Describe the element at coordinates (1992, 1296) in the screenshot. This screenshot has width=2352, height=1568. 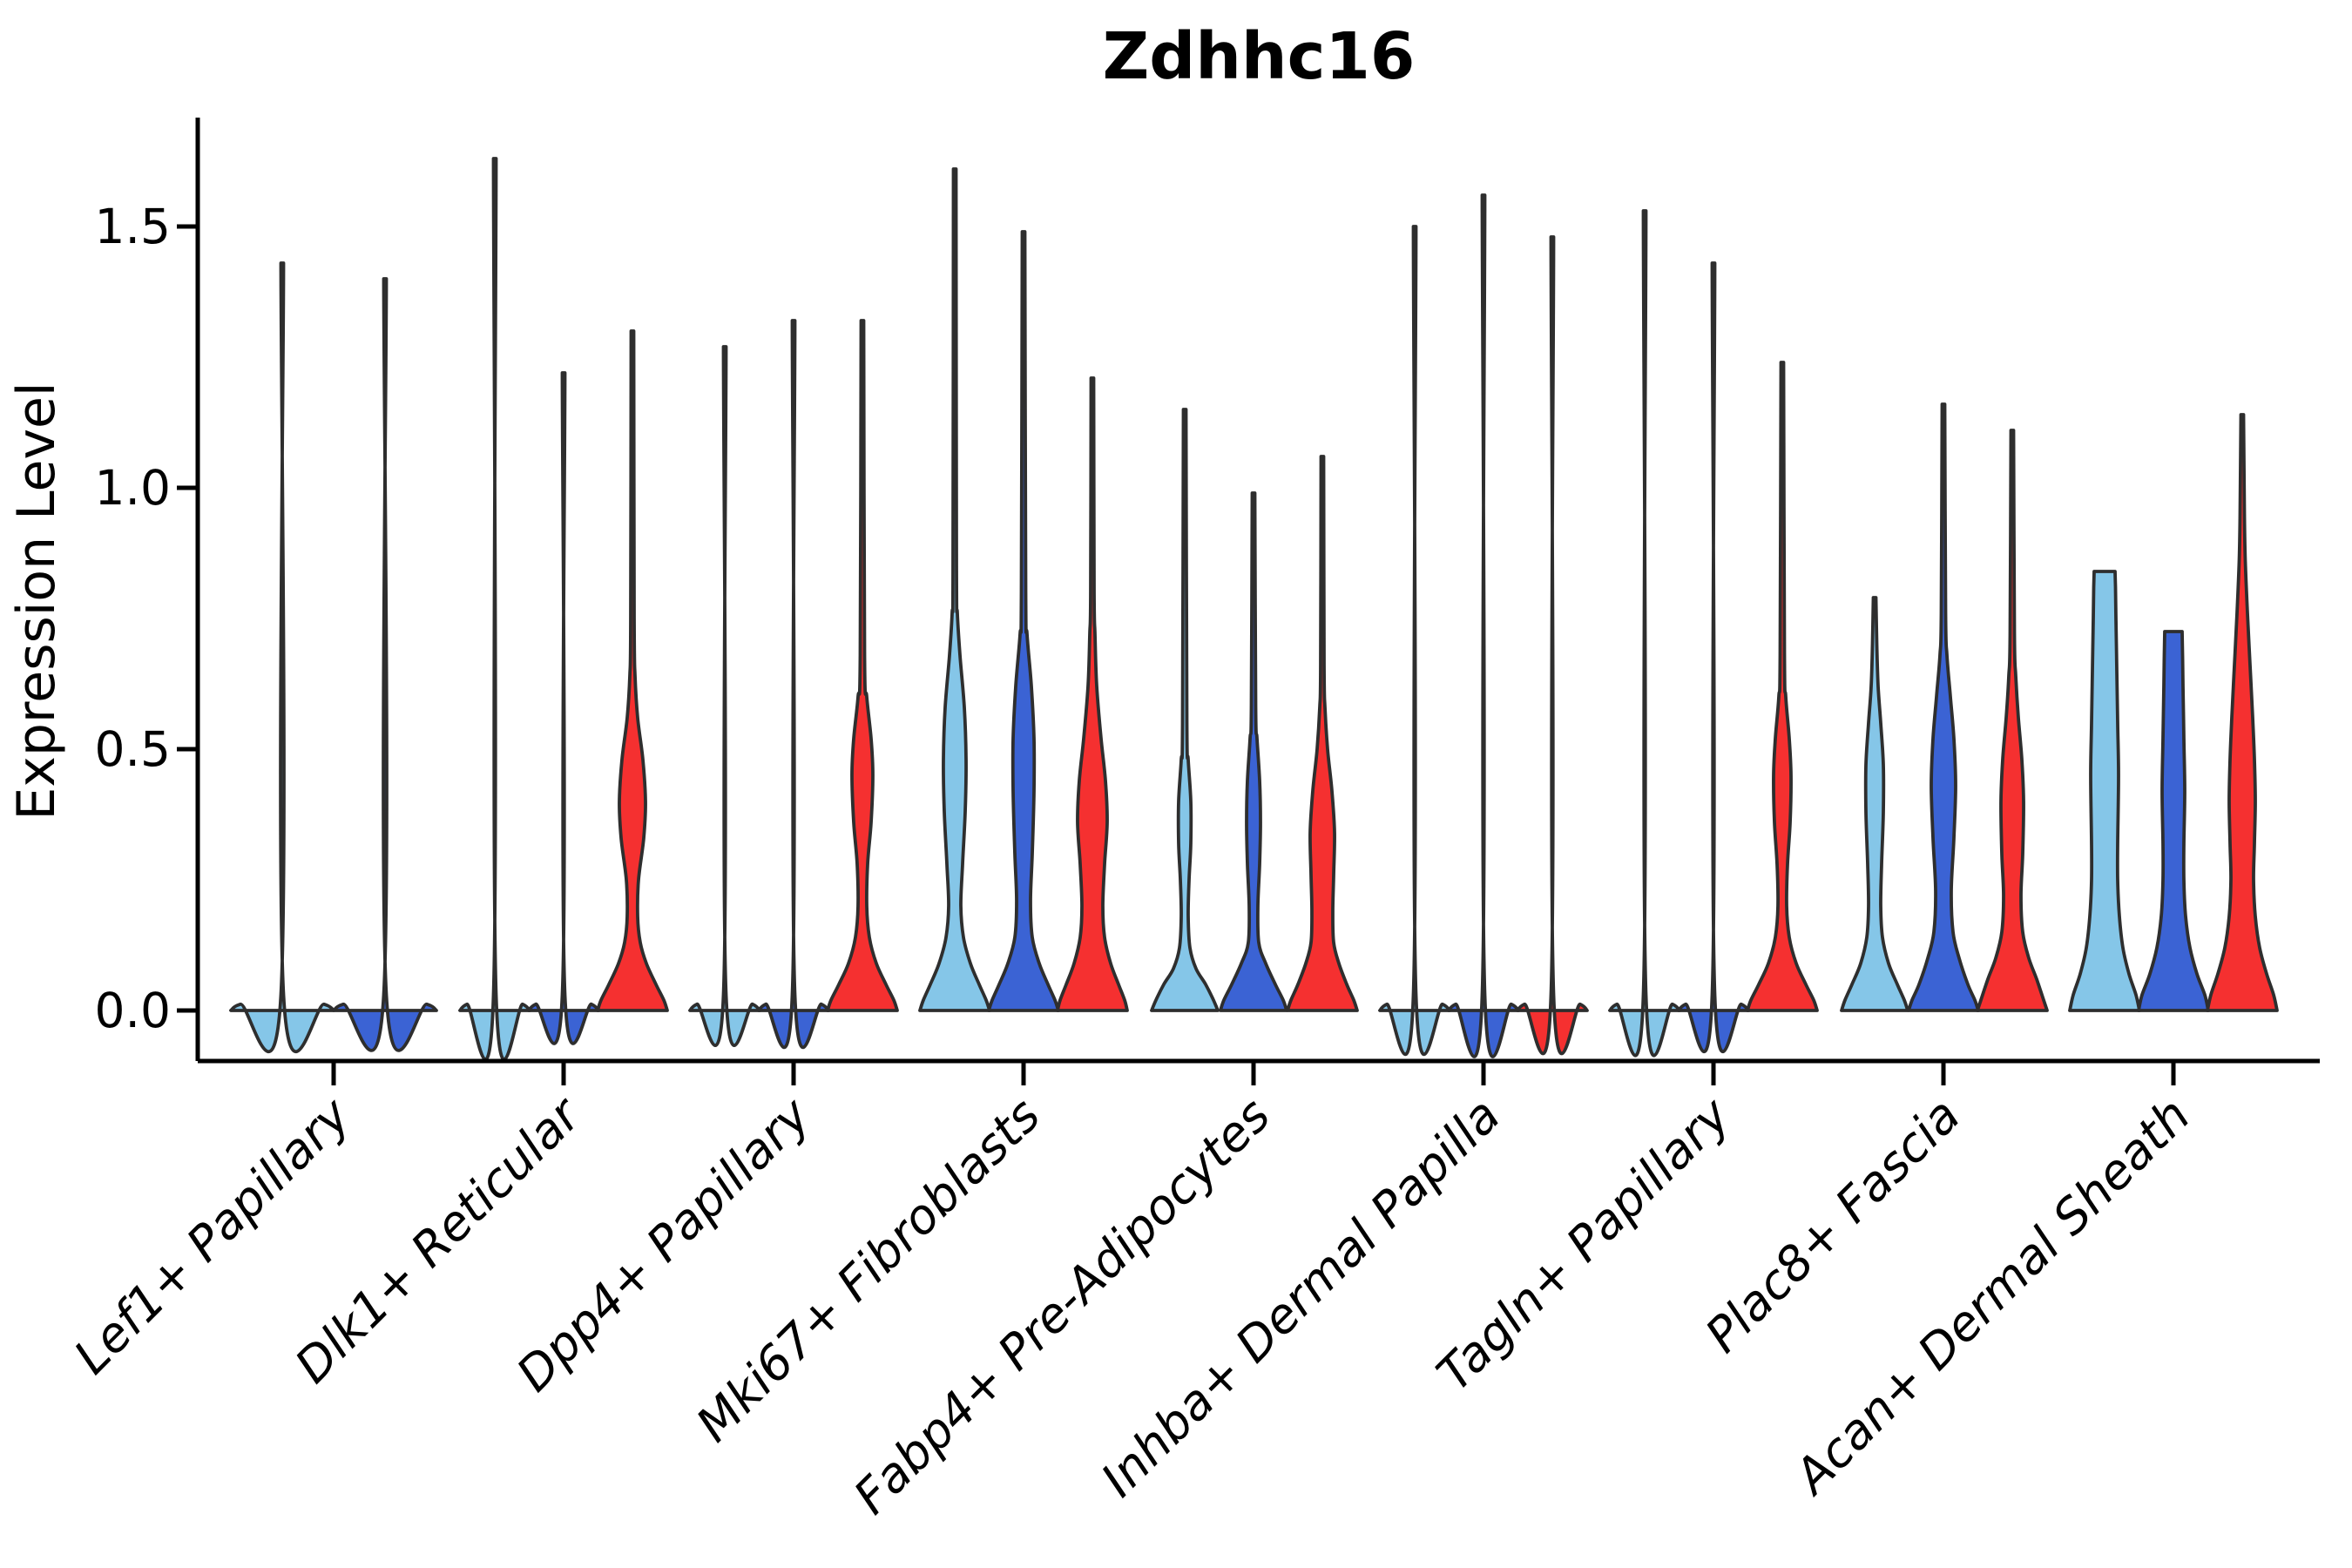
I see `x-tick-label: Acan+ Dermal Sheath` at that location.